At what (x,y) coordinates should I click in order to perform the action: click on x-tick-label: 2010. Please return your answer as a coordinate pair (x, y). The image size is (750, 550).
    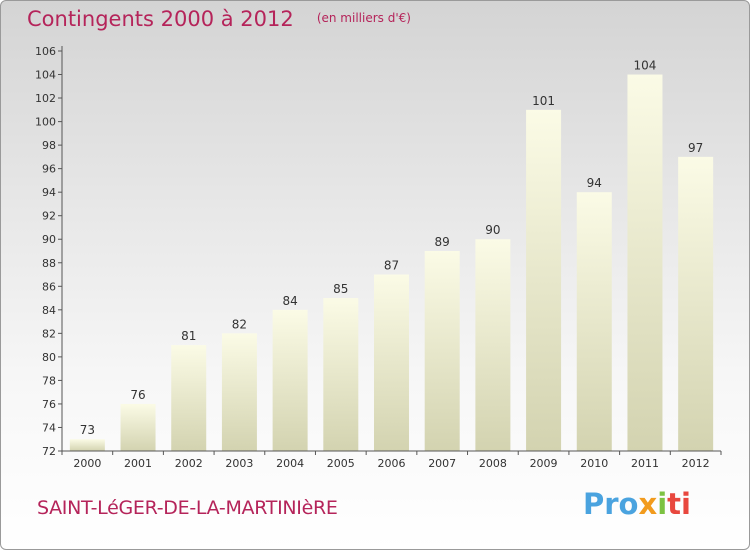
    Looking at the image, I should click on (594, 463).